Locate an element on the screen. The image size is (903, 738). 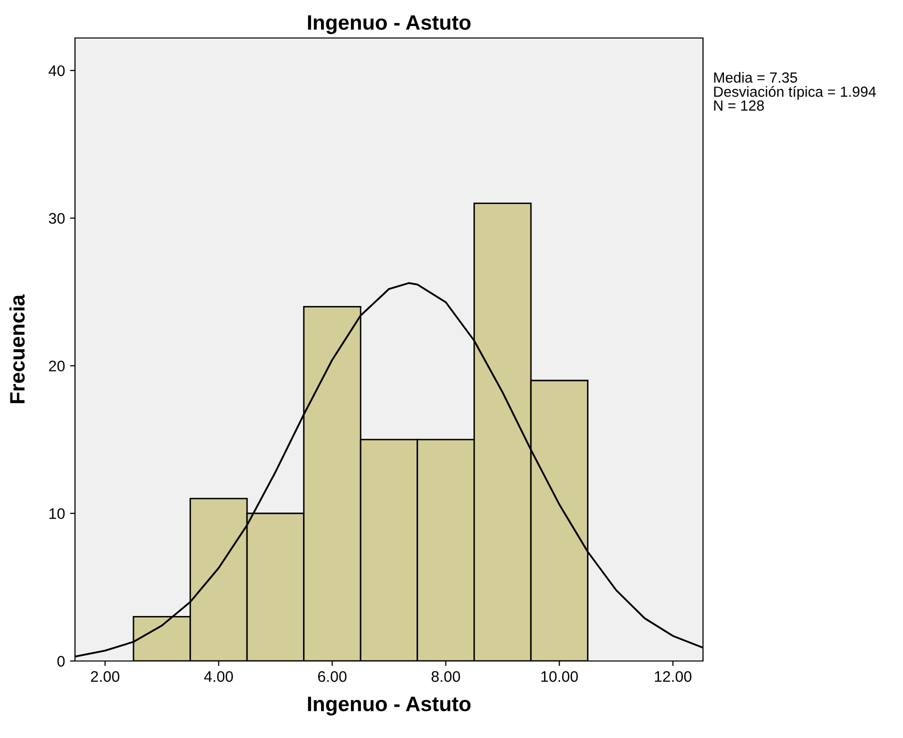
y-axis-title: Frecuencia is located at coordinates (17, 349).